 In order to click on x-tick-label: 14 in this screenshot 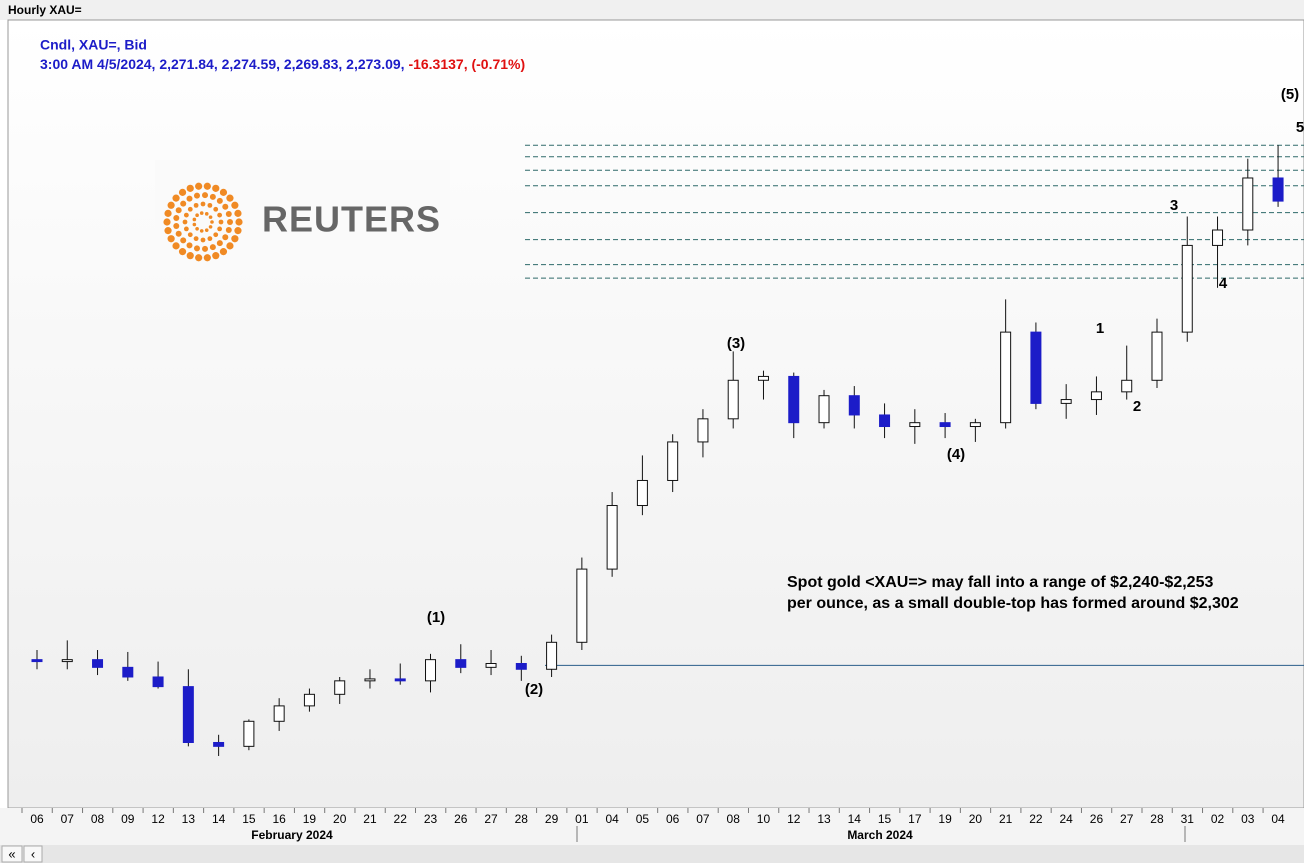, I will do `click(219, 819)`.